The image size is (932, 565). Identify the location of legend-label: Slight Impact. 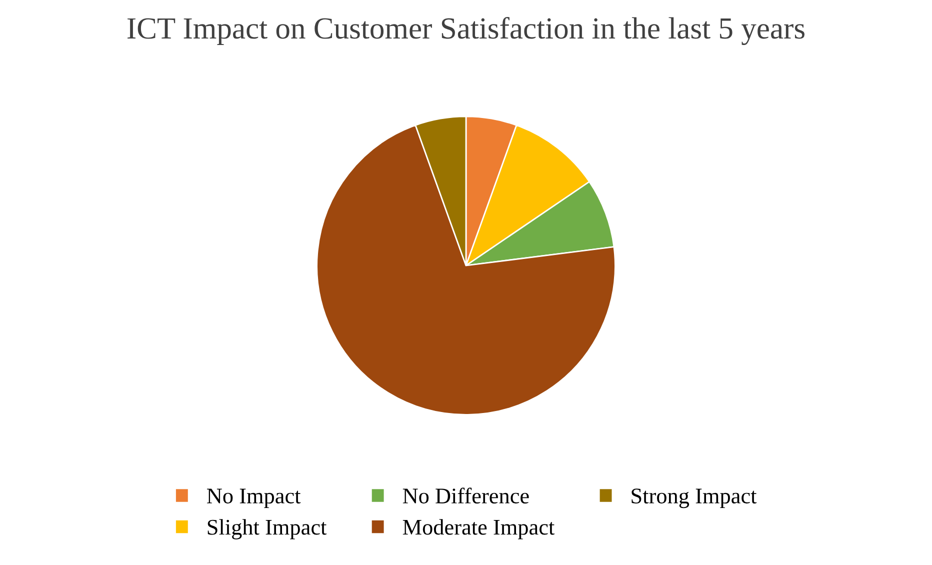
(267, 529).